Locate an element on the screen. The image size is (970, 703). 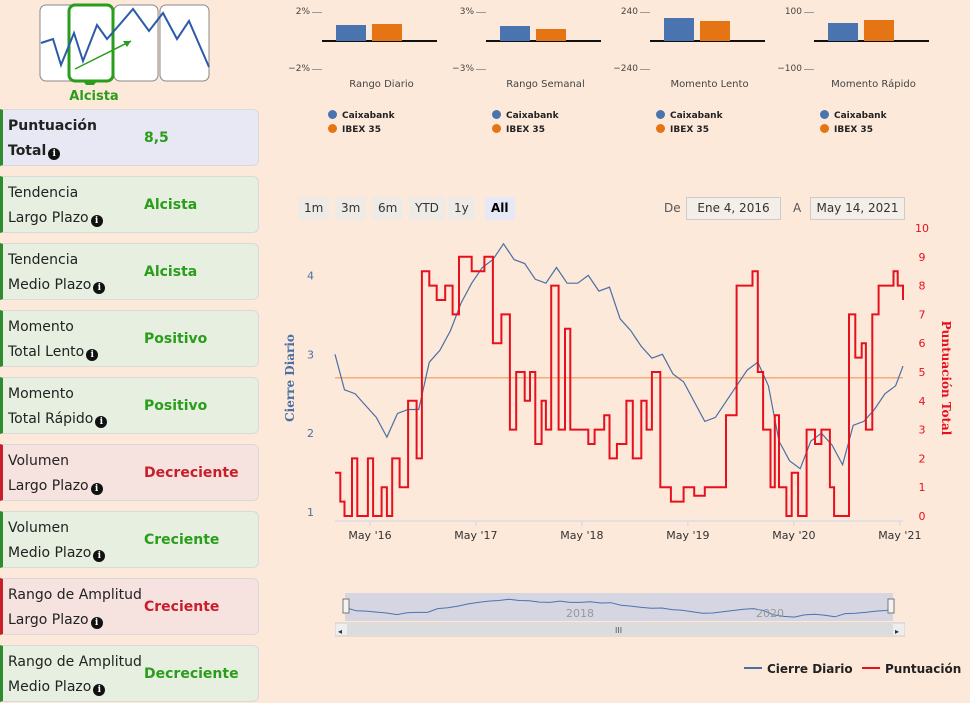
indicator-card: Rango de Amplitud Largo Plazo i Creciente is located at coordinates (129, 606).